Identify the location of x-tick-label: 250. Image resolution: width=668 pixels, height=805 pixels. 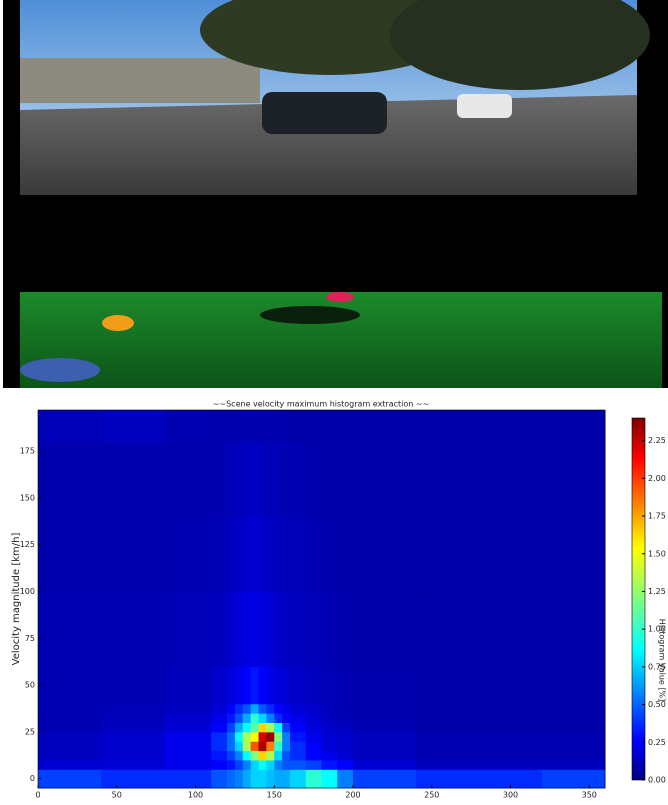
(431, 795).